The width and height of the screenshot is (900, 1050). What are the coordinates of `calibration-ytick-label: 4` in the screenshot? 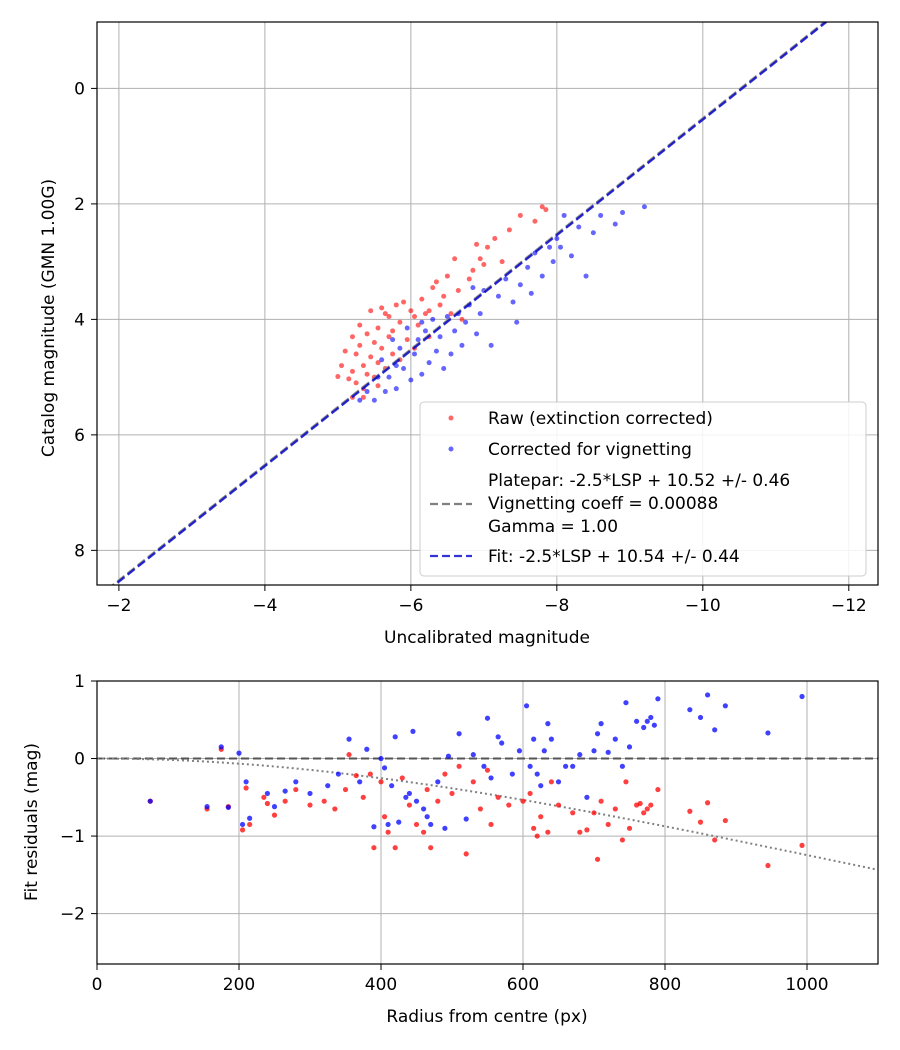 It's located at (79, 320).